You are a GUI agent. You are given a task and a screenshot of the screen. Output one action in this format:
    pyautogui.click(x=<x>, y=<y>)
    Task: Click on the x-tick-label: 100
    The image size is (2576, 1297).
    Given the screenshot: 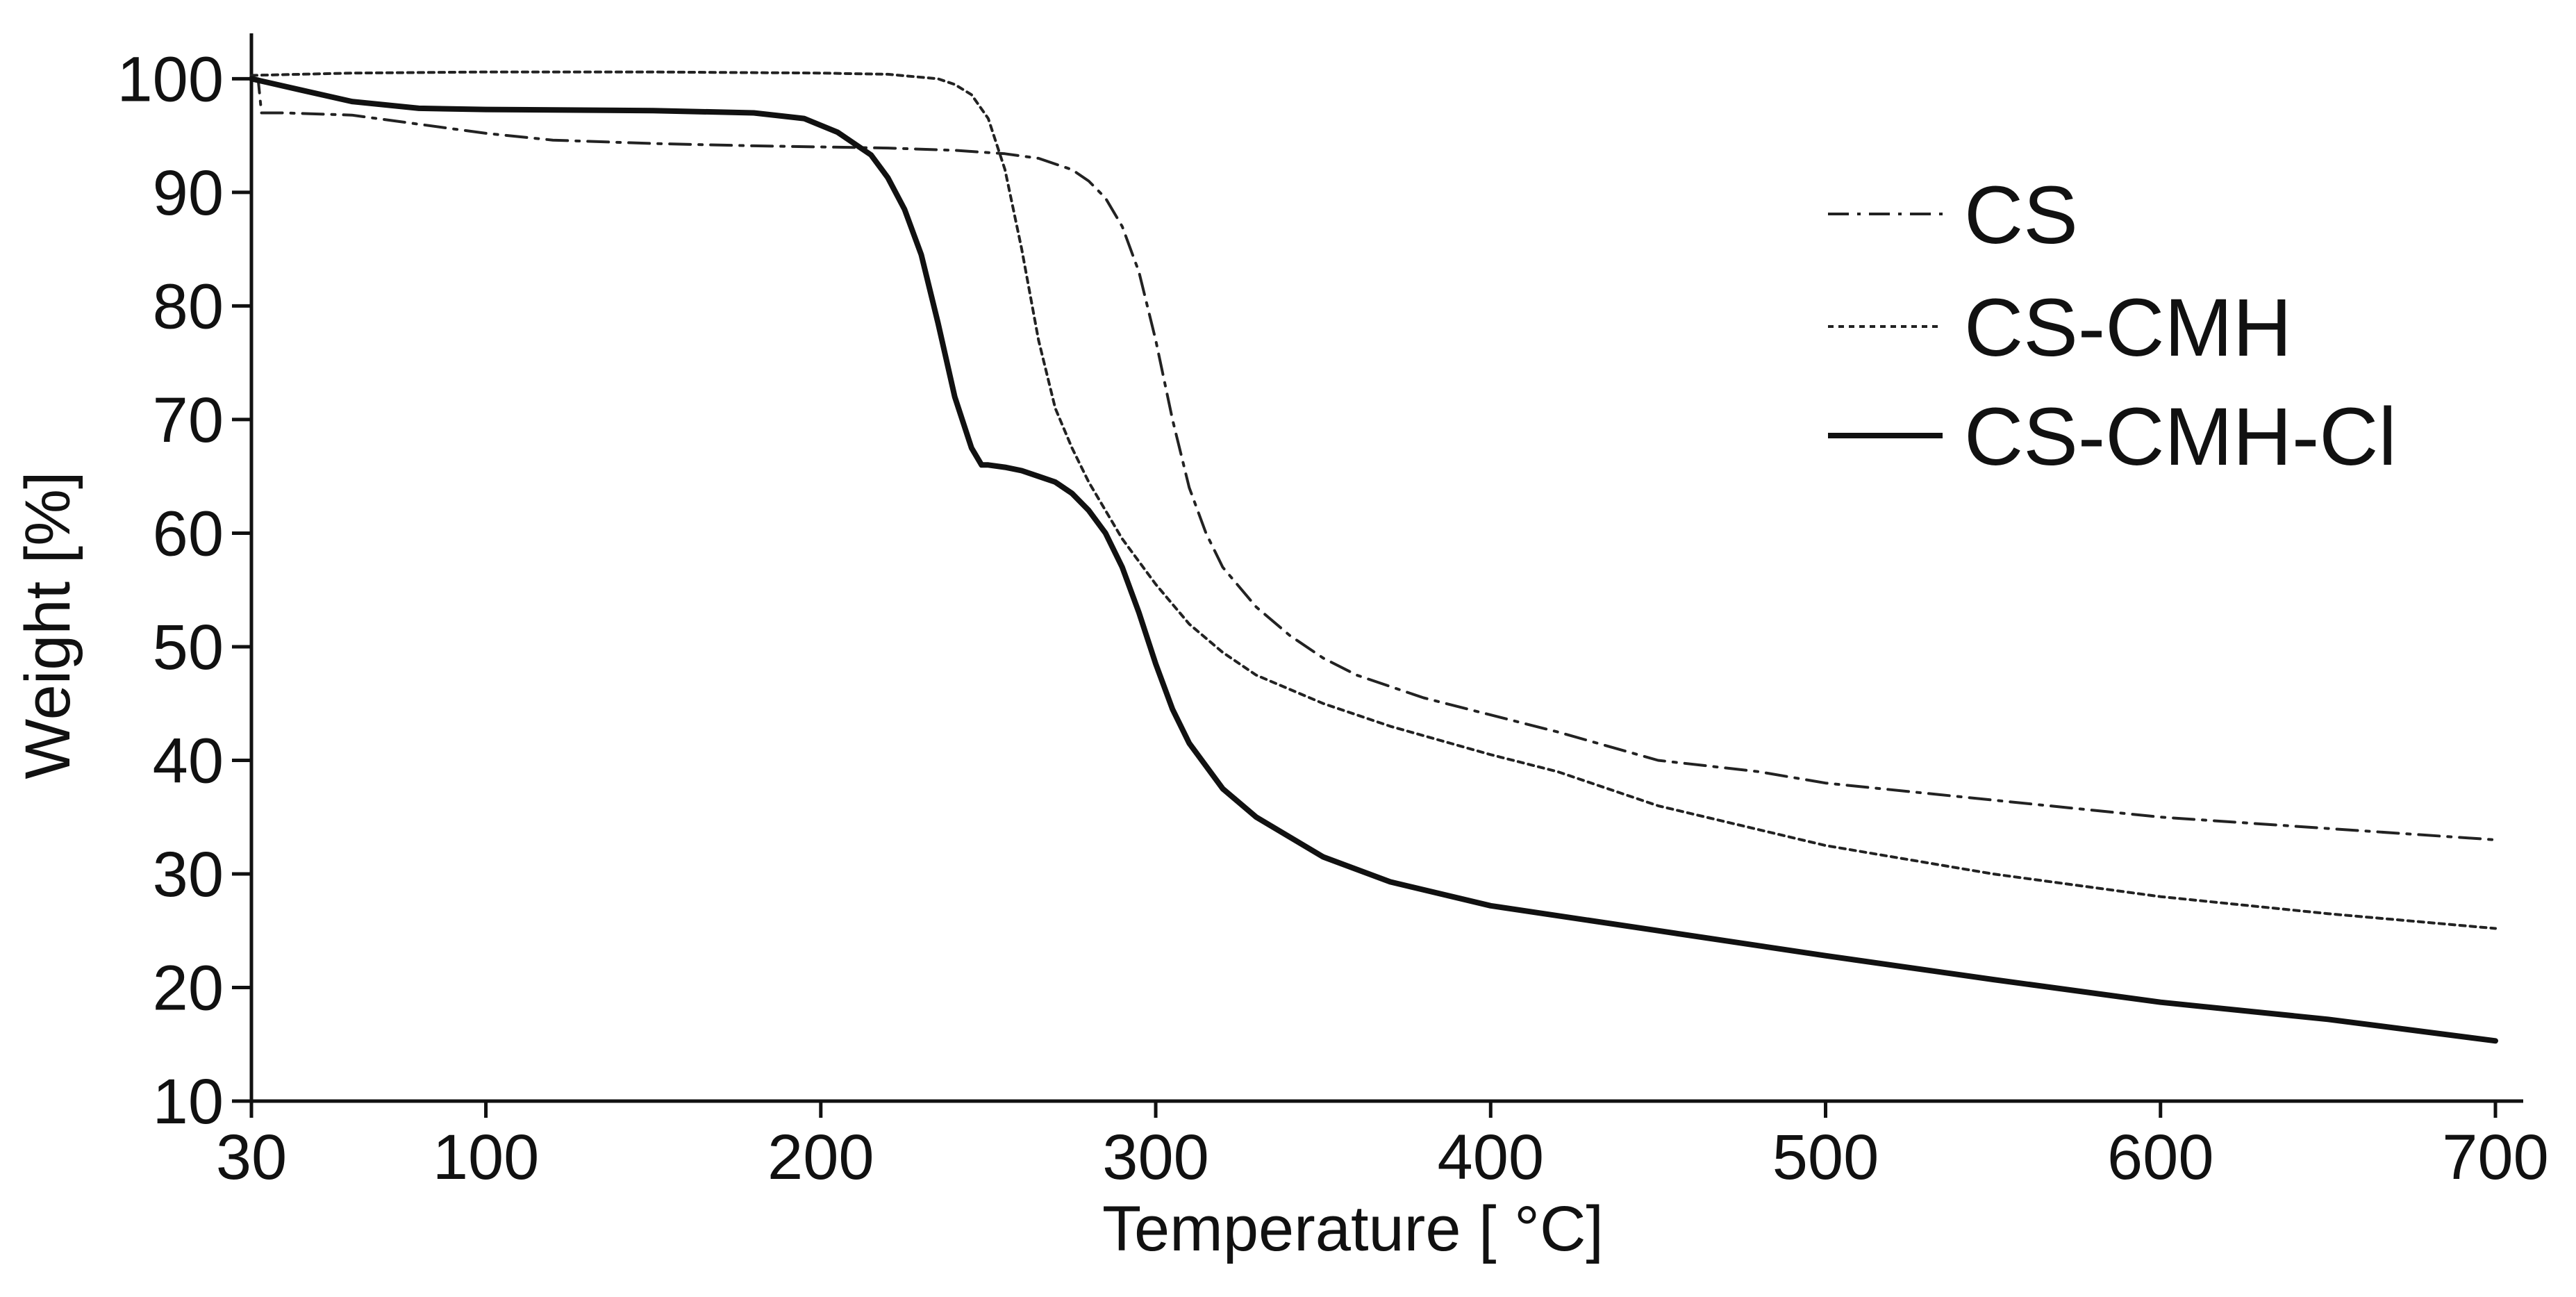 What is the action you would take?
    pyautogui.click(x=486, y=1157)
    